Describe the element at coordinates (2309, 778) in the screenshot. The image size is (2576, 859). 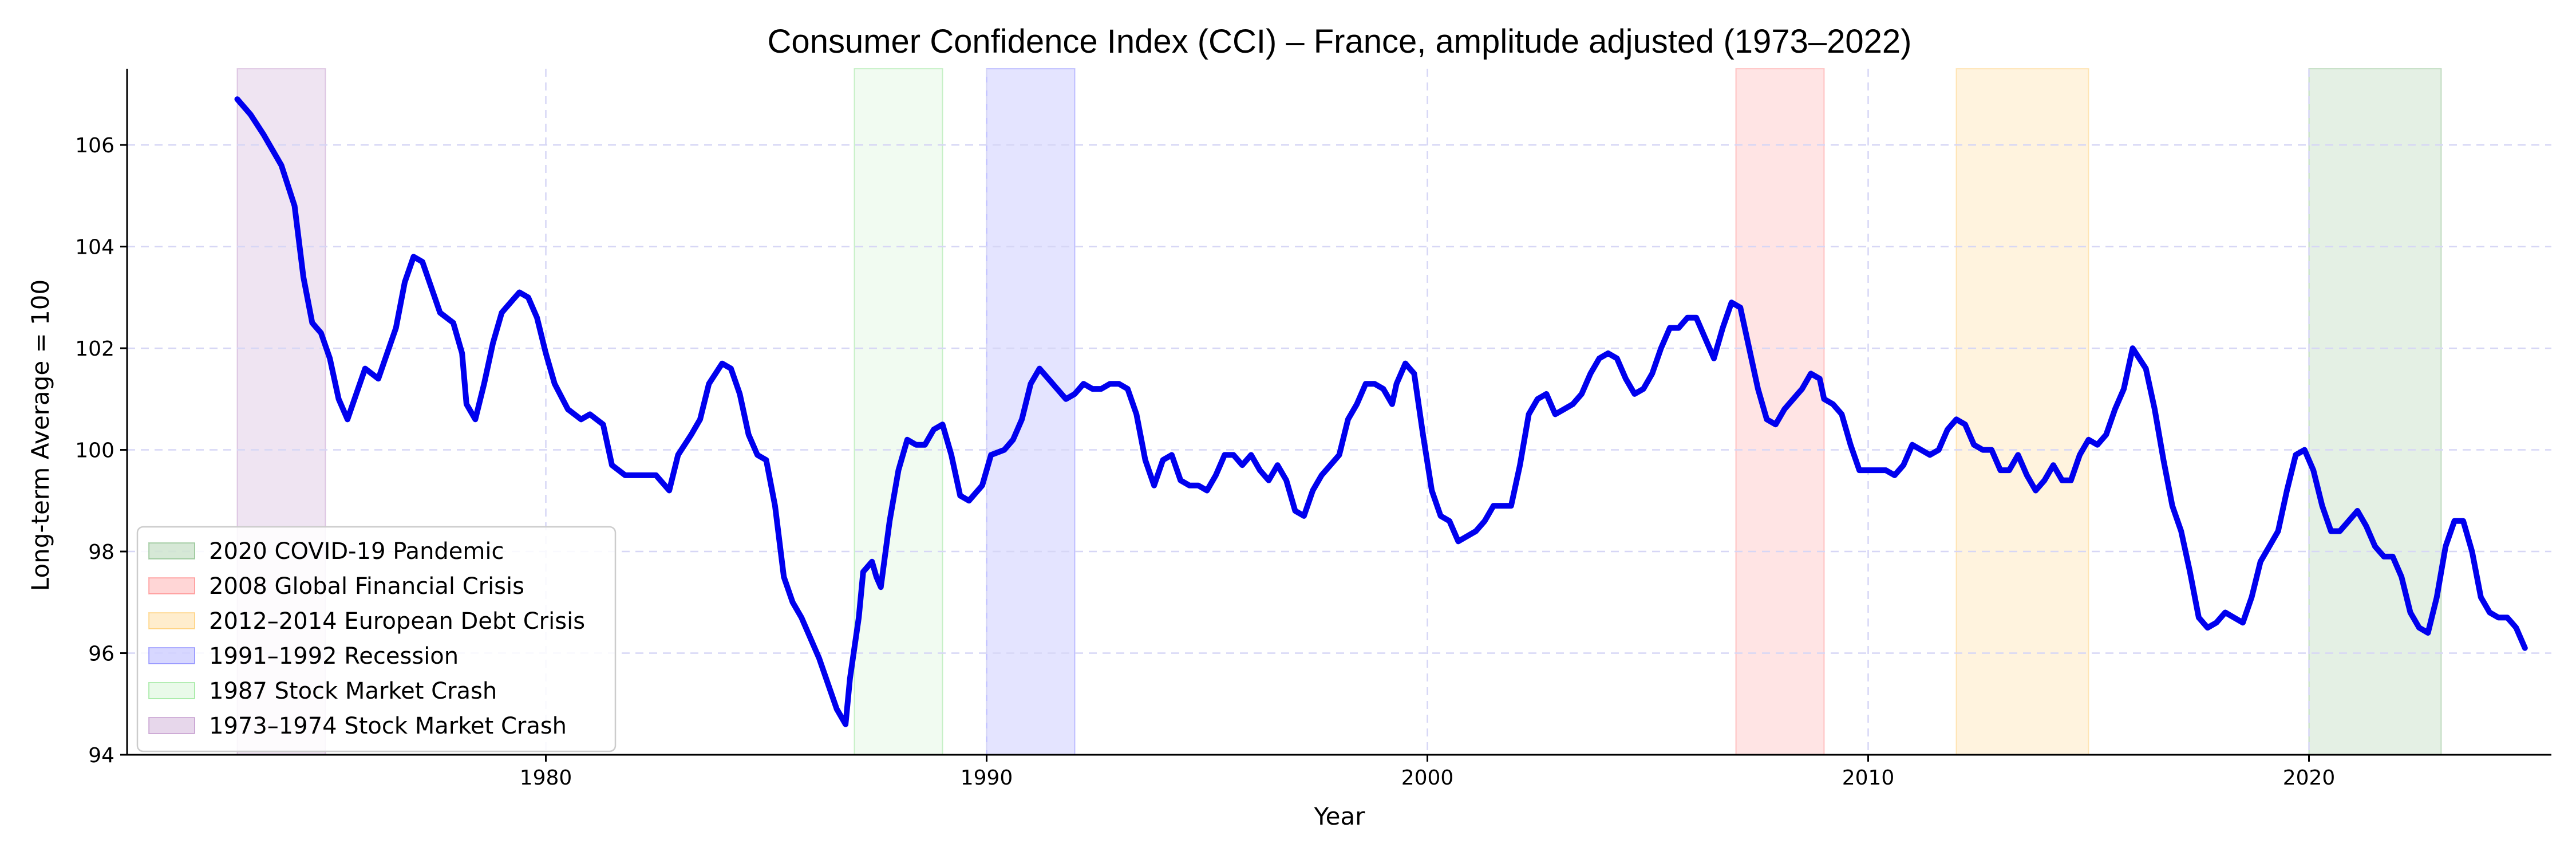
I see `x-tick-label-2020: 2020` at that location.